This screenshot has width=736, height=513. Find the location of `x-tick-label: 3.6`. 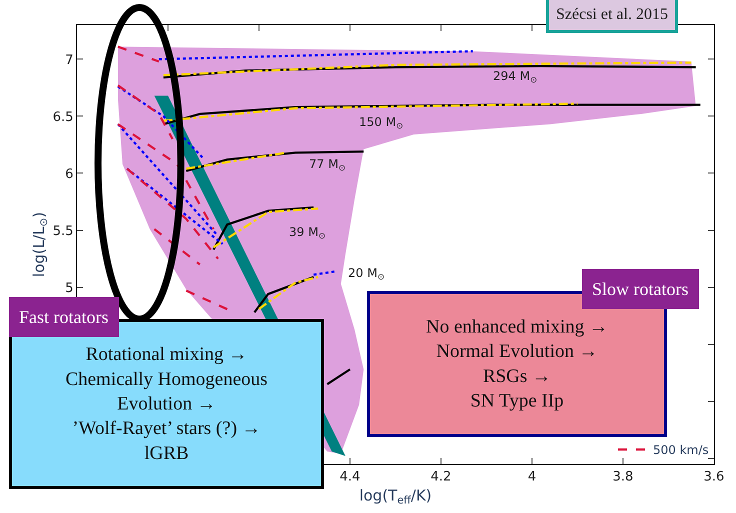

x-tick-label: 3.6 is located at coordinates (714, 477).